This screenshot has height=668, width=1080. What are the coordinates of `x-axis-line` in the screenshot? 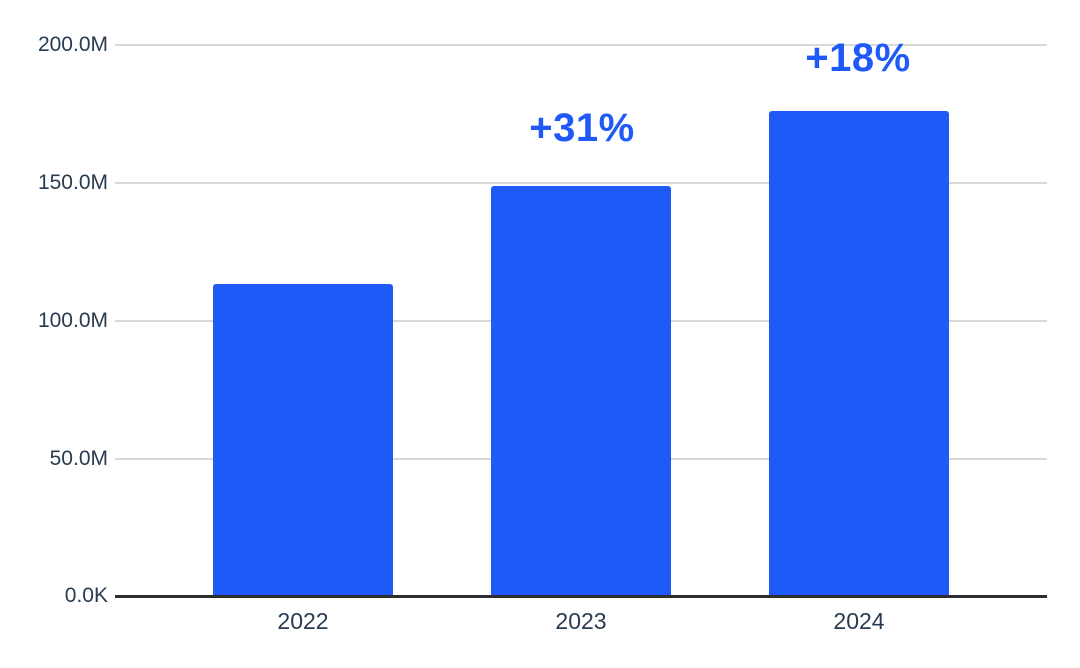 It's located at (581, 596).